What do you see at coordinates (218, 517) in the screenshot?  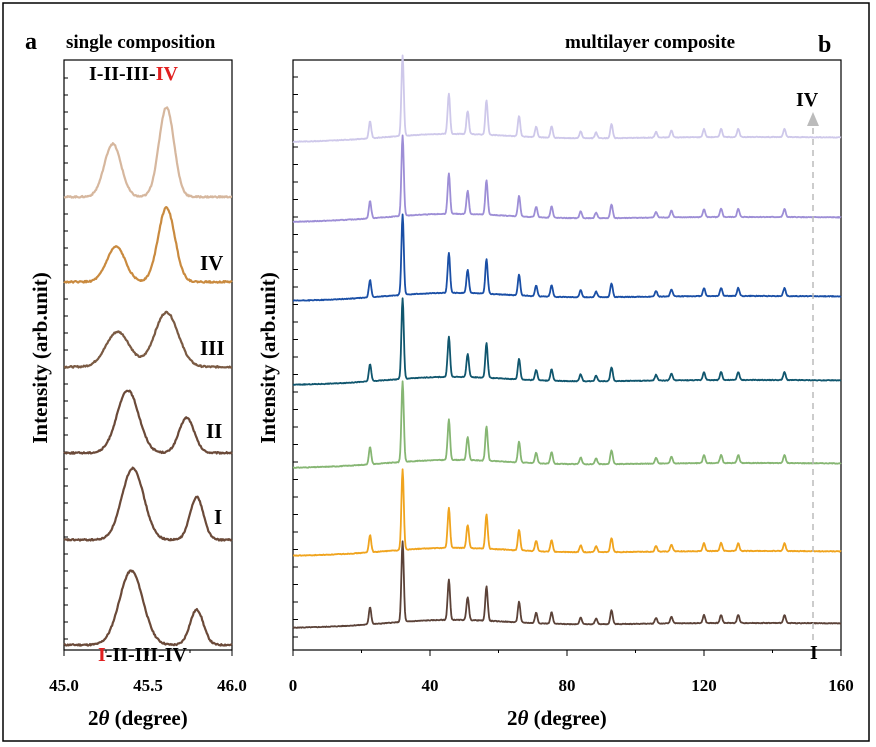 I see `panel-a-series-label: I` at bounding box center [218, 517].